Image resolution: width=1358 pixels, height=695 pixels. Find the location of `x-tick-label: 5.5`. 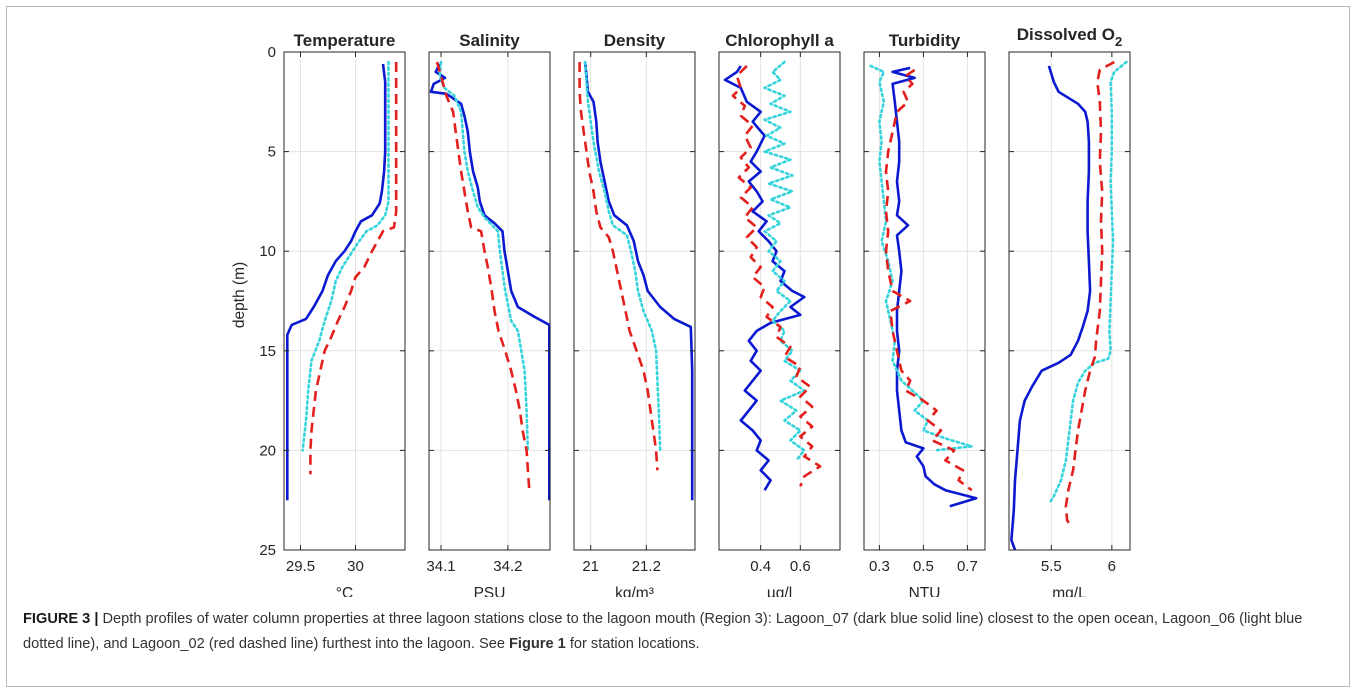

x-tick-label: 5.5 is located at coordinates (1051, 566).